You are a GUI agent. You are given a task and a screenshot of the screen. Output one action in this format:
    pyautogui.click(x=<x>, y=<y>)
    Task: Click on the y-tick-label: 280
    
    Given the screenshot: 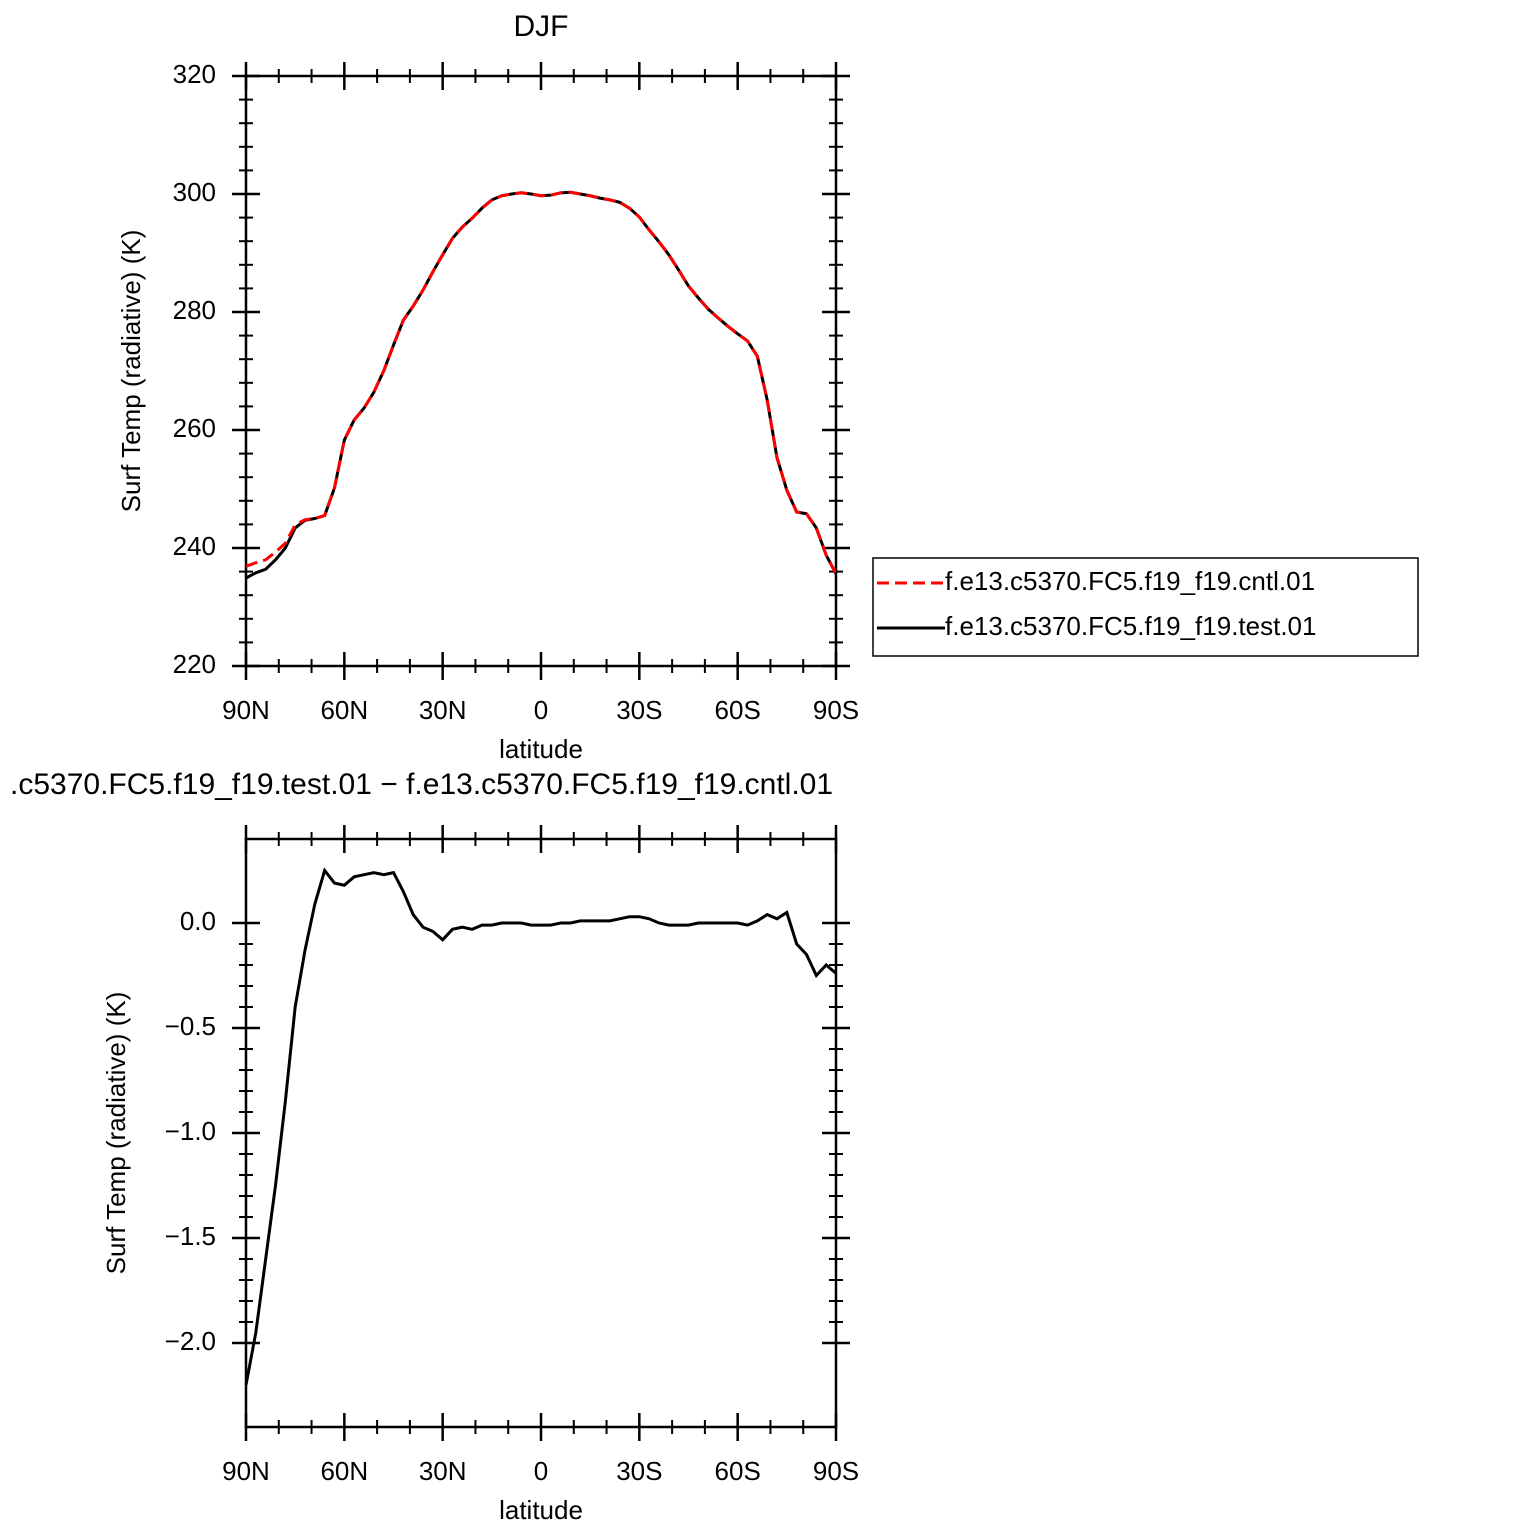 What is the action you would take?
    pyautogui.click(x=194, y=310)
    